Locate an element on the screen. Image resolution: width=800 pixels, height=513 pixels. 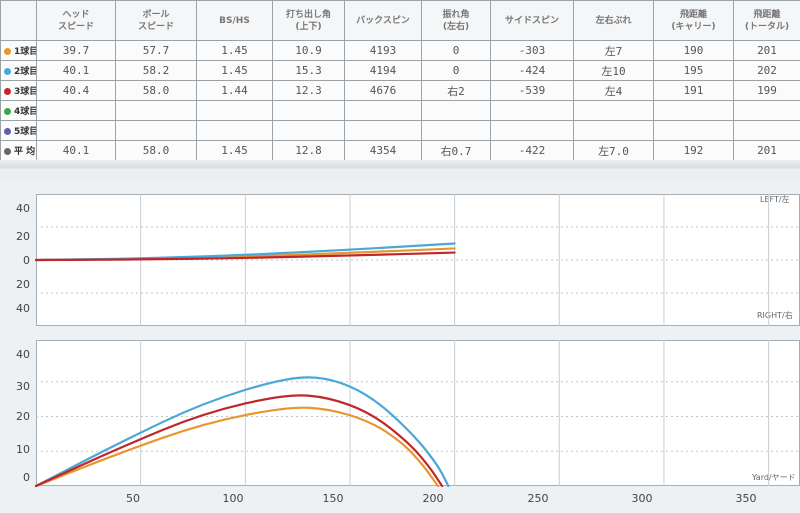
column-header: 飛距離 (キャリー) is located at coordinates (693, 20).